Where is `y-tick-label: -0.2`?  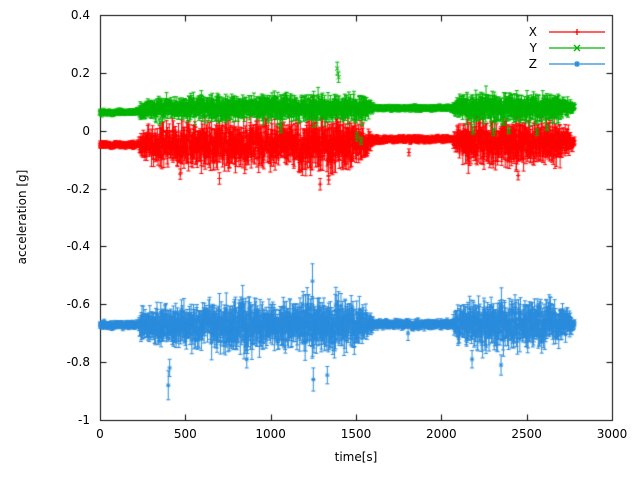 y-tick-label: -0.2 is located at coordinates (78, 188).